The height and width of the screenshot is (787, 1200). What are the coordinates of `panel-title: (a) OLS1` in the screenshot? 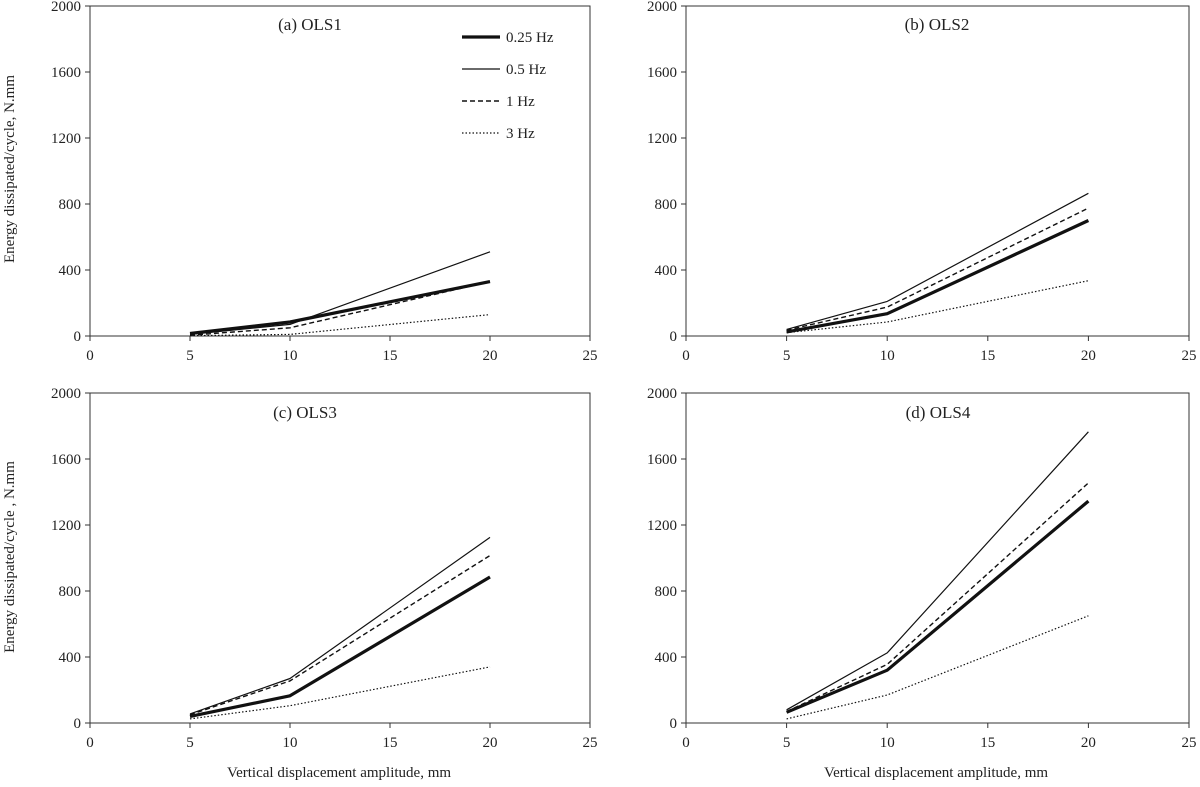 It's located at (310, 24).